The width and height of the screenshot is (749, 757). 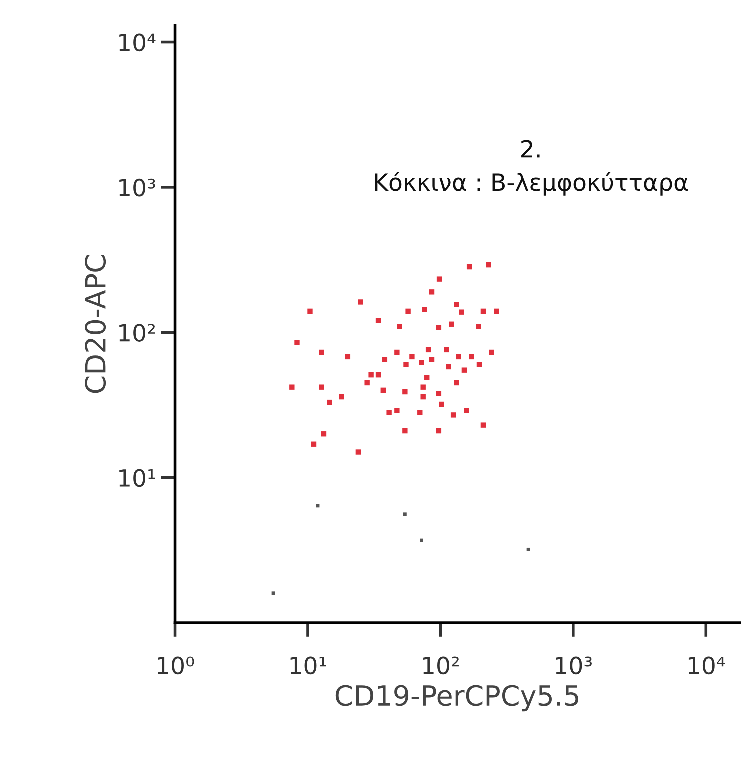 What do you see at coordinates (176, 665) in the screenshot?
I see `x-tick-label: 10⁰` at bounding box center [176, 665].